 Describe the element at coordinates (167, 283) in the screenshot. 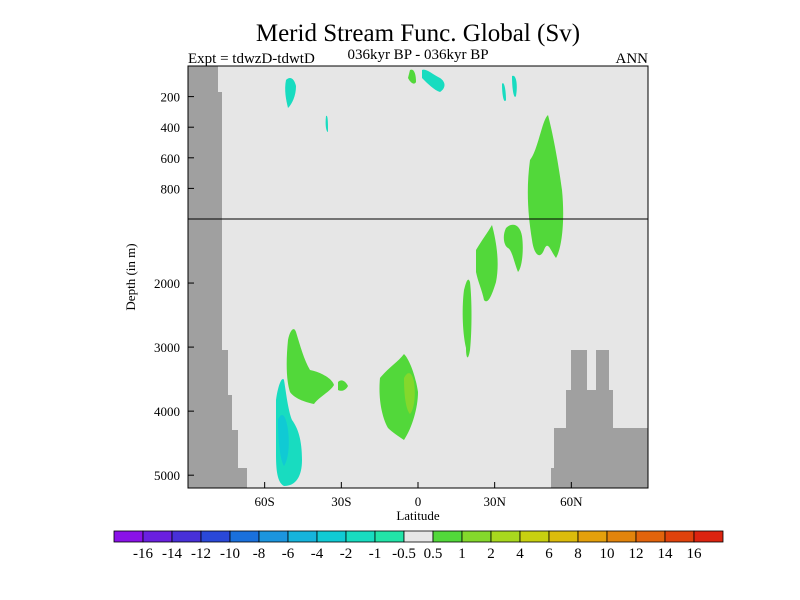

I see `y-tick-label: 2000` at that location.